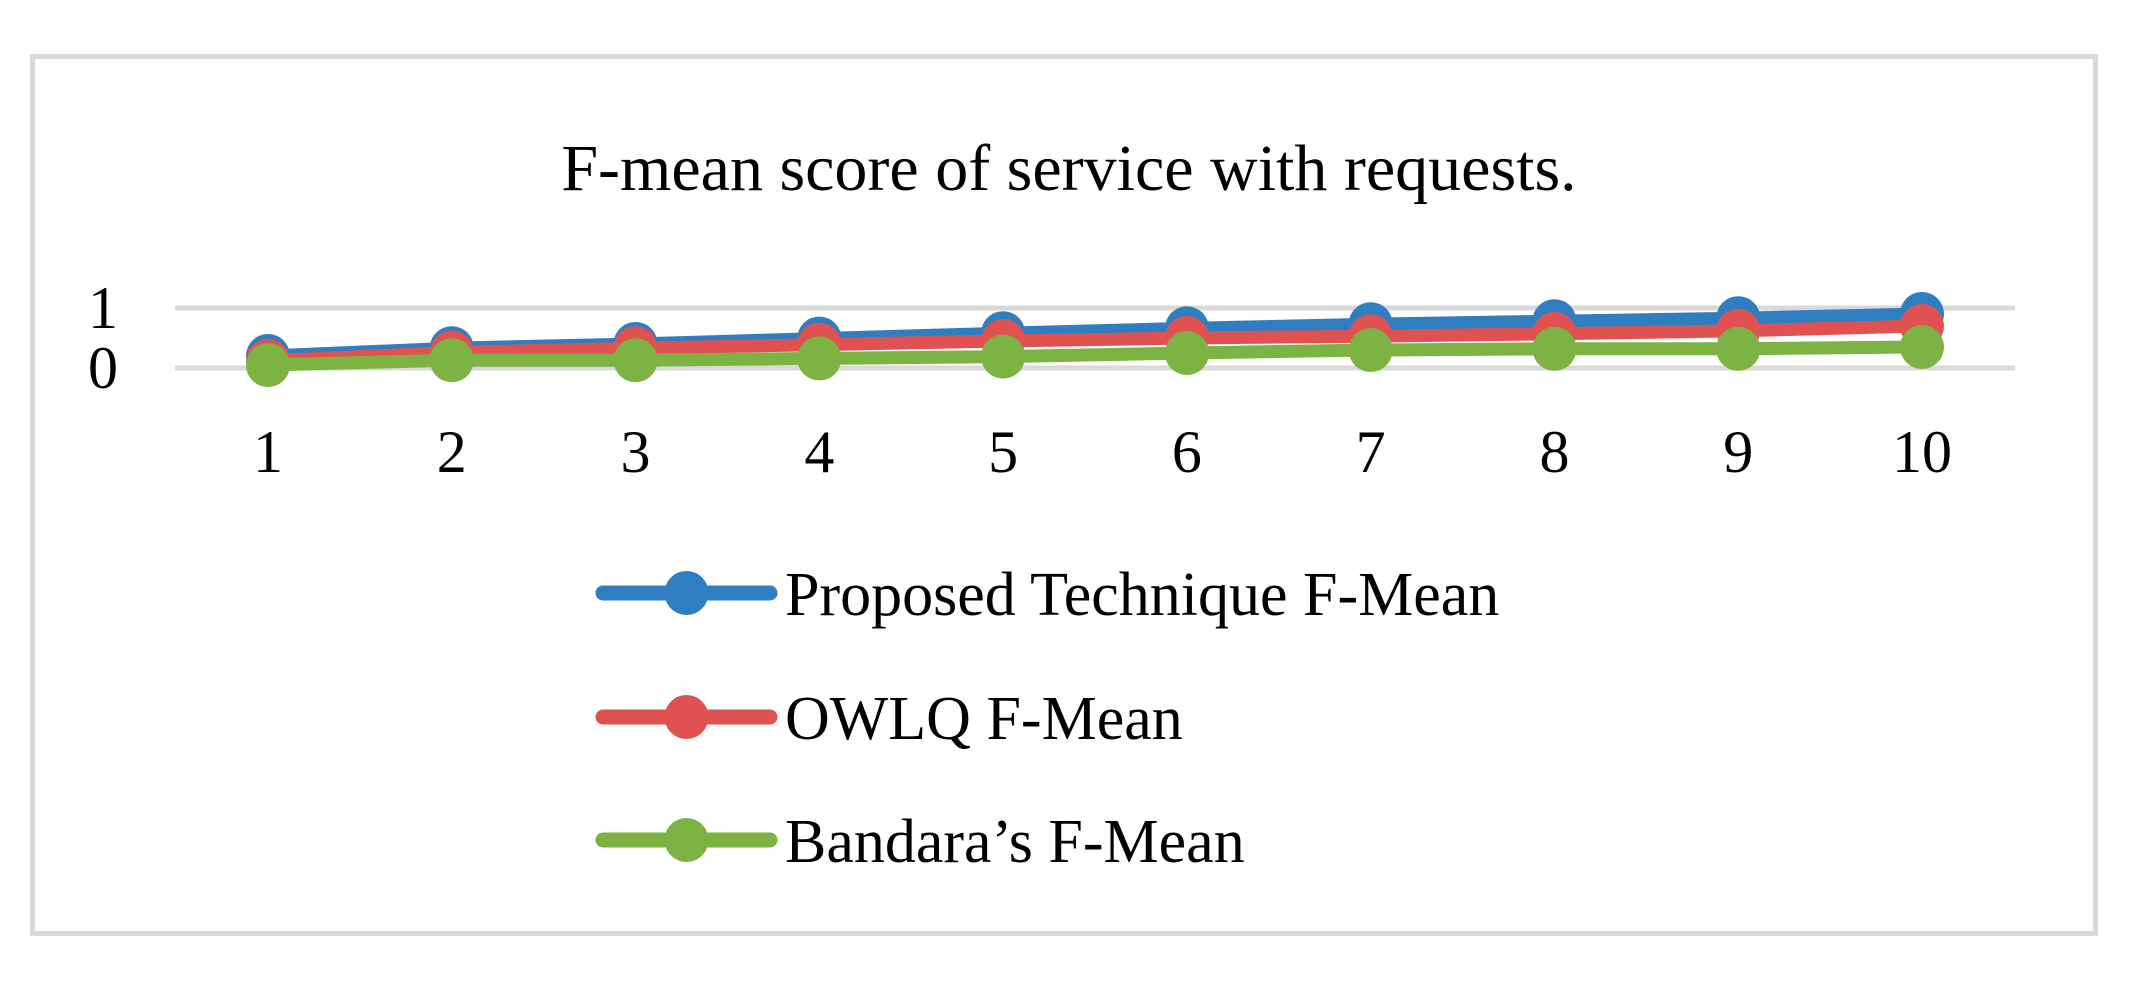  I want to click on legend-label: OWLQ F-Mean, so click(984, 719).